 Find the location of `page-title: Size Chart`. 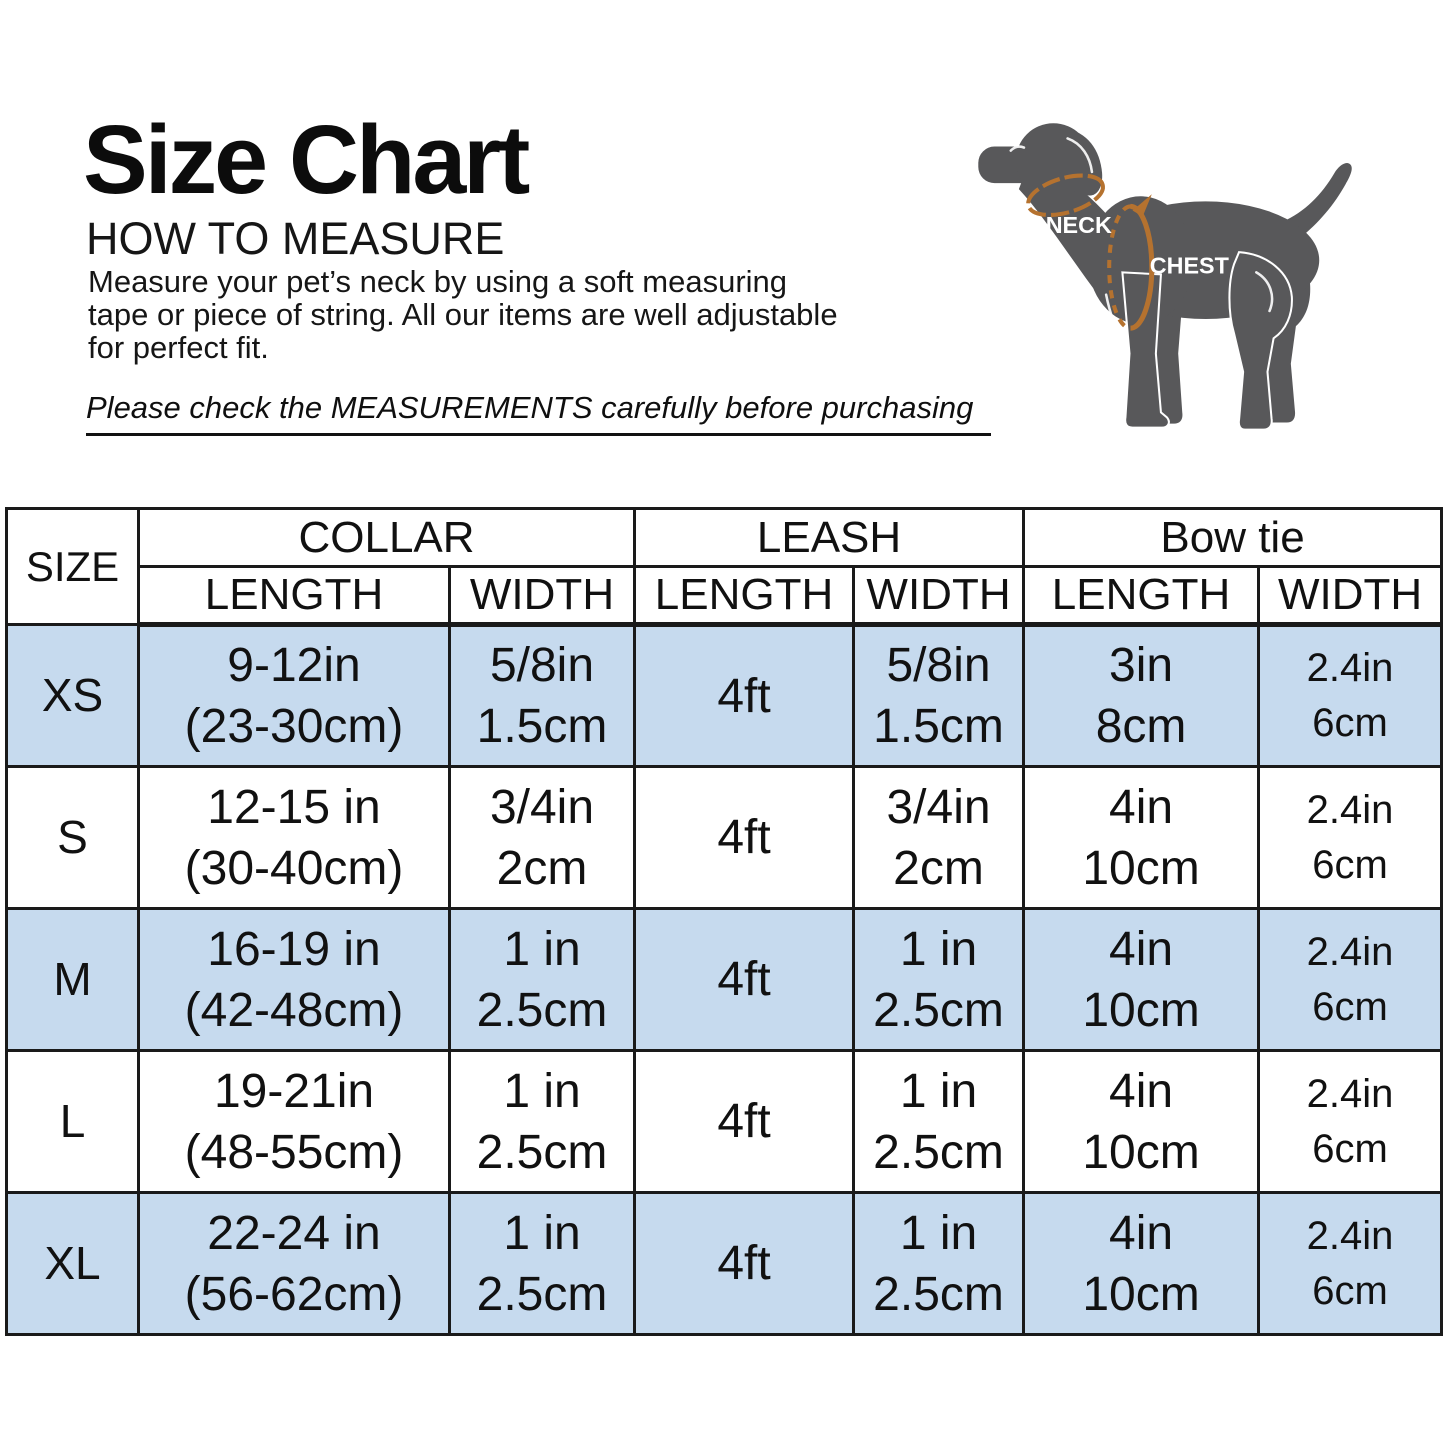

page-title: Size Chart is located at coordinates (306, 159).